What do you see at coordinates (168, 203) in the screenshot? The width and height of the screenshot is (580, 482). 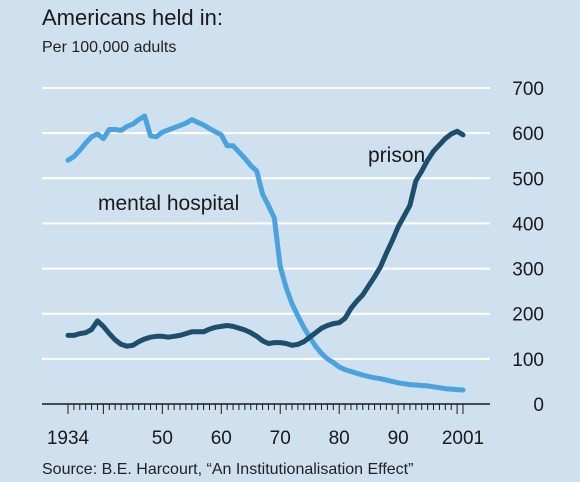 I see `annotation-mental-hospital: mental hospital` at bounding box center [168, 203].